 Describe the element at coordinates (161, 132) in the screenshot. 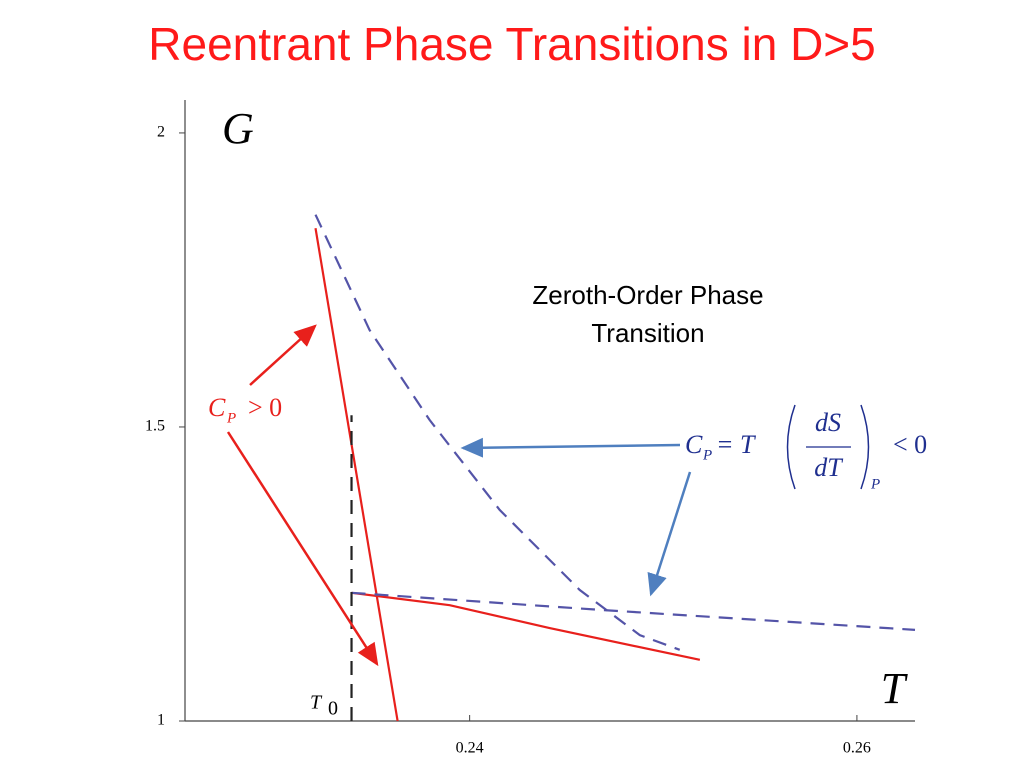

I see `y-tick-label: 2` at that location.